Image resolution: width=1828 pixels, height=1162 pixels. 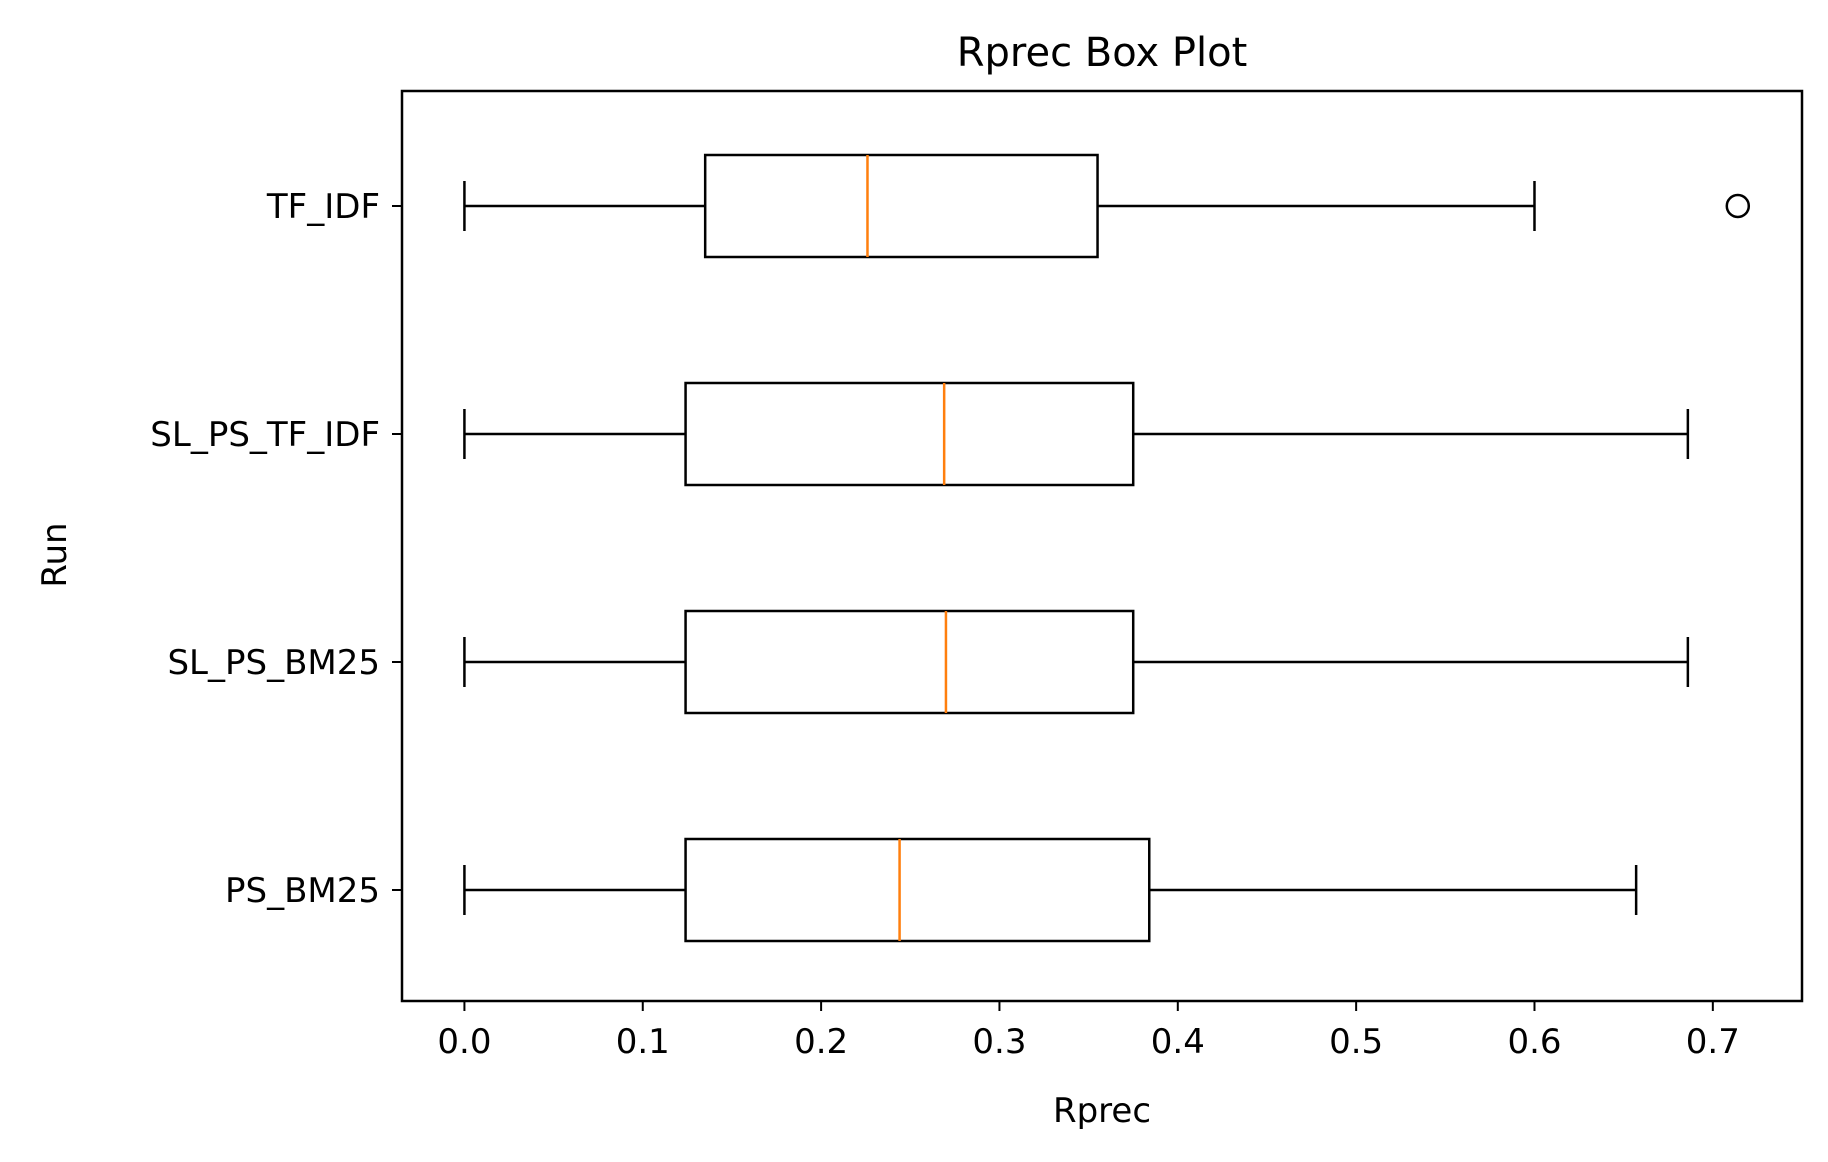 I want to click on outlier-point, so click(x=1738, y=206).